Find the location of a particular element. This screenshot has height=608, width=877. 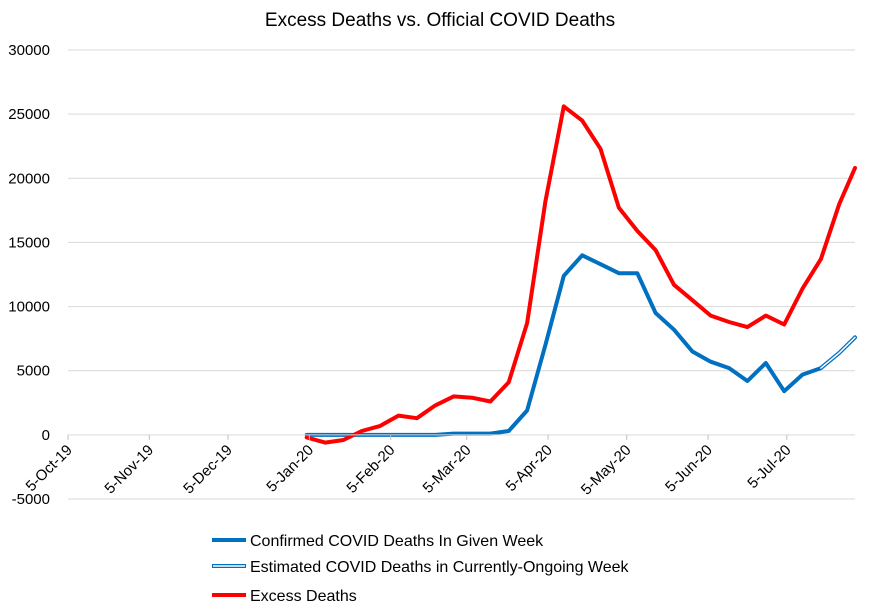

y-tick-label: 20000 is located at coordinates (29, 178).